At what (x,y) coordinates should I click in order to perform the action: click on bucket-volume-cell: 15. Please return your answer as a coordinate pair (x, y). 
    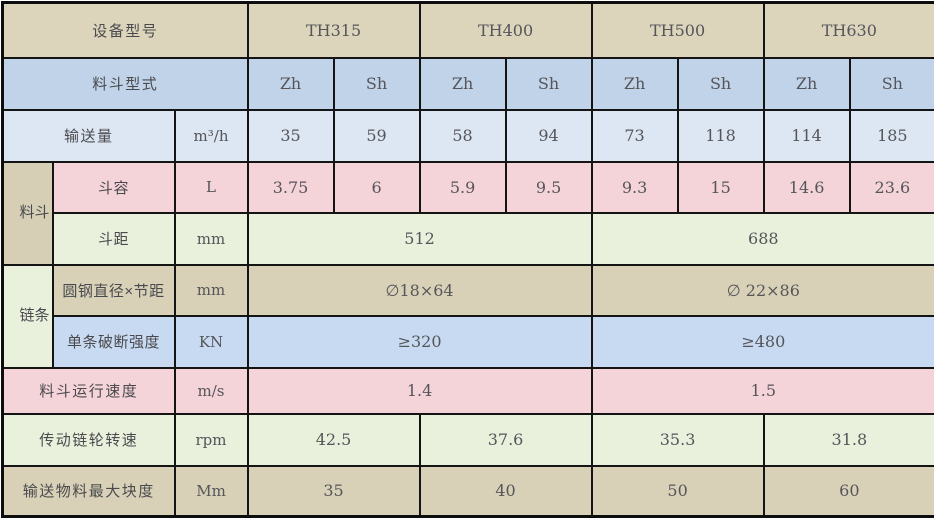
    Looking at the image, I should click on (720, 187).